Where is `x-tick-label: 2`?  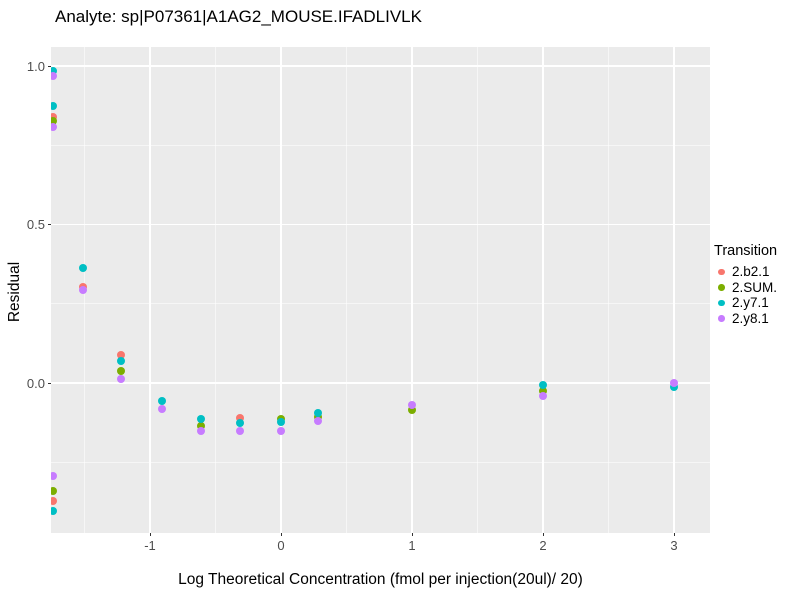
x-tick-label: 2 is located at coordinates (543, 545).